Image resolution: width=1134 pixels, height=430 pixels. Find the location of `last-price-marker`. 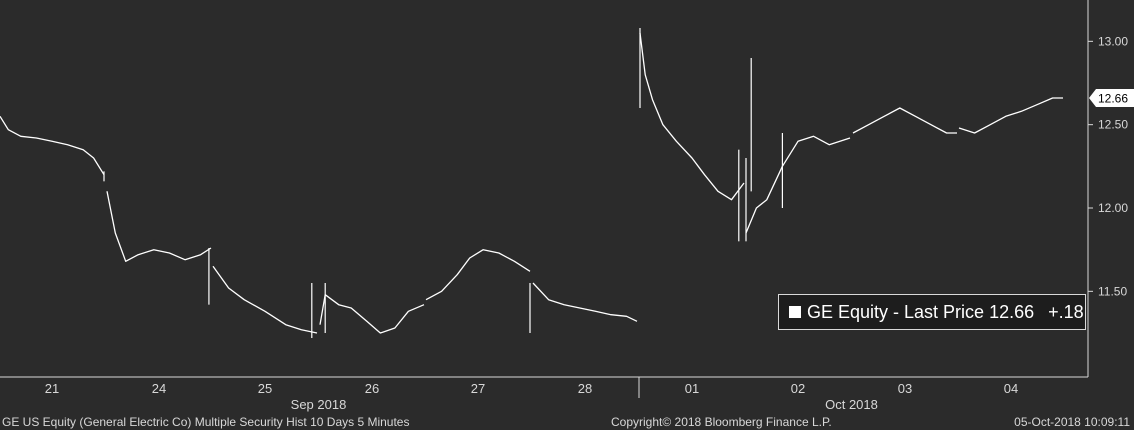

last-price-marker is located at coordinates (1111, 98).